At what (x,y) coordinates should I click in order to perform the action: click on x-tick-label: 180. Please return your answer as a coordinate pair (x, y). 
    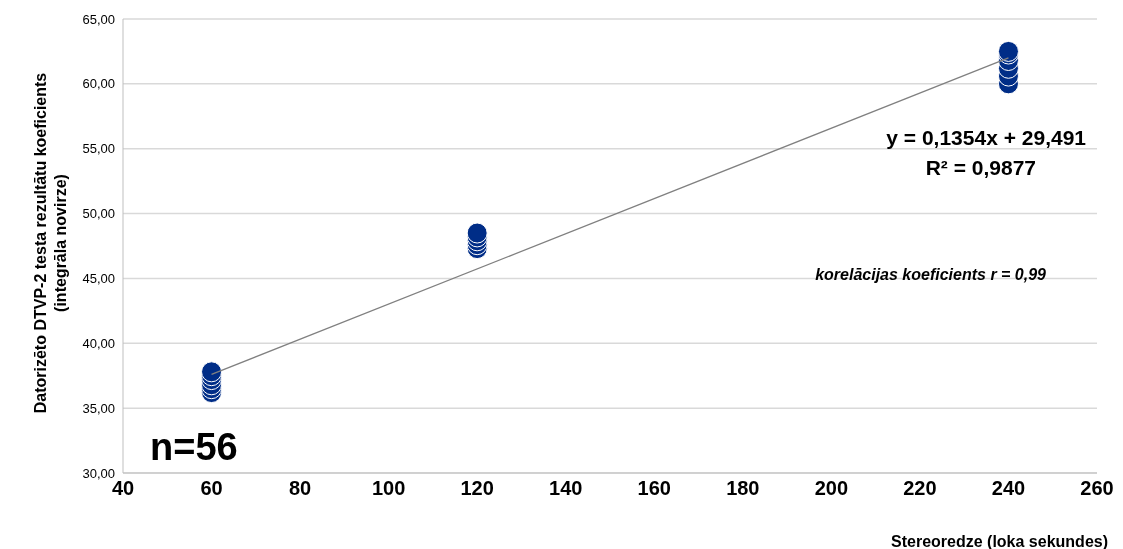
    Looking at the image, I should click on (743, 488).